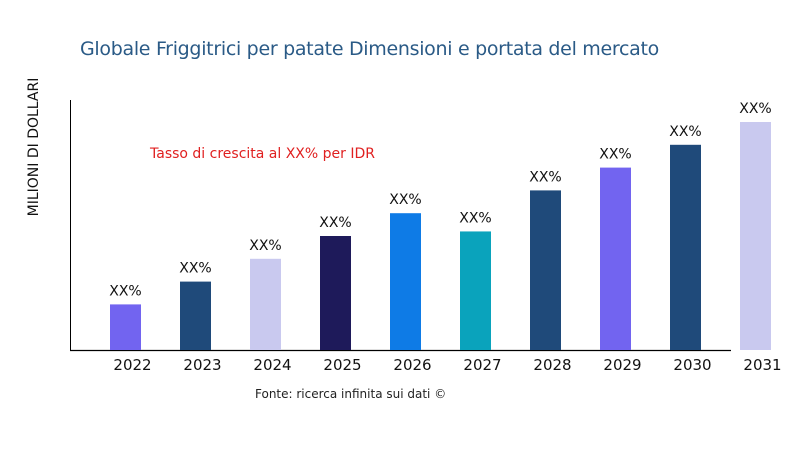  What do you see at coordinates (202, 365) in the screenshot?
I see `x-tick-label-2023: 2023` at bounding box center [202, 365].